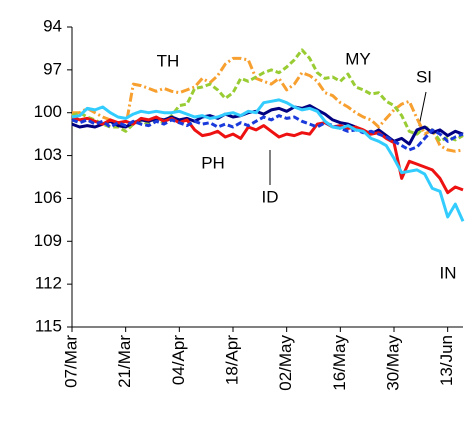 The image size is (465, 421). I want to click on series-label: TH, so click(168, 60).